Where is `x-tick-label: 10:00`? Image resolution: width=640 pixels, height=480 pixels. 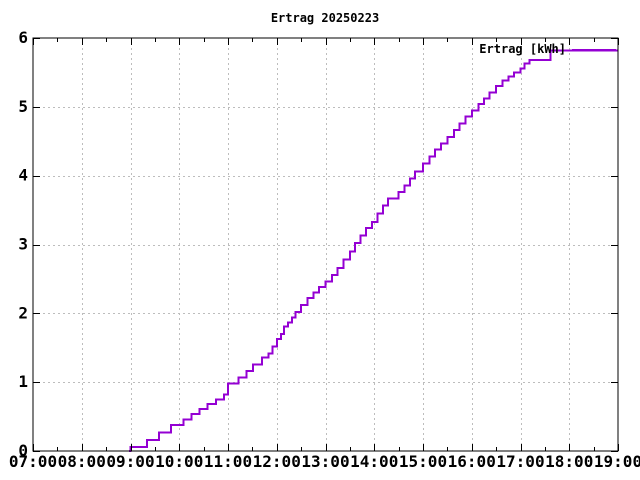
x-tick-label: 10:00 is located at coordinates (179, 461).